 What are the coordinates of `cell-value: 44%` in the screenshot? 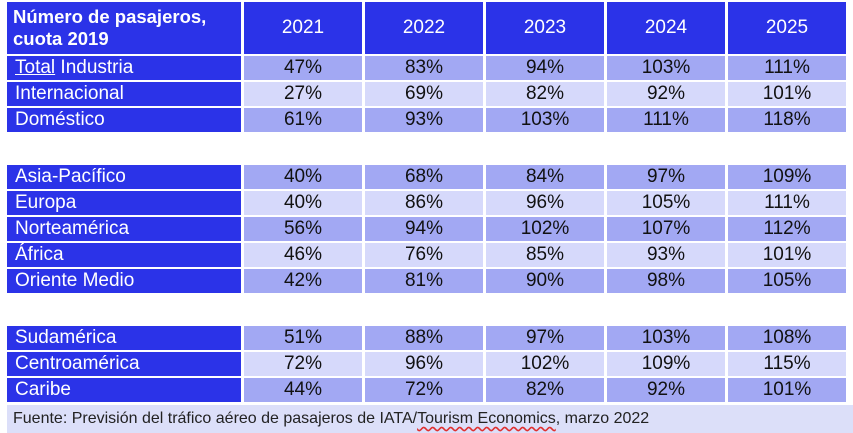 It's located at (303, 390).